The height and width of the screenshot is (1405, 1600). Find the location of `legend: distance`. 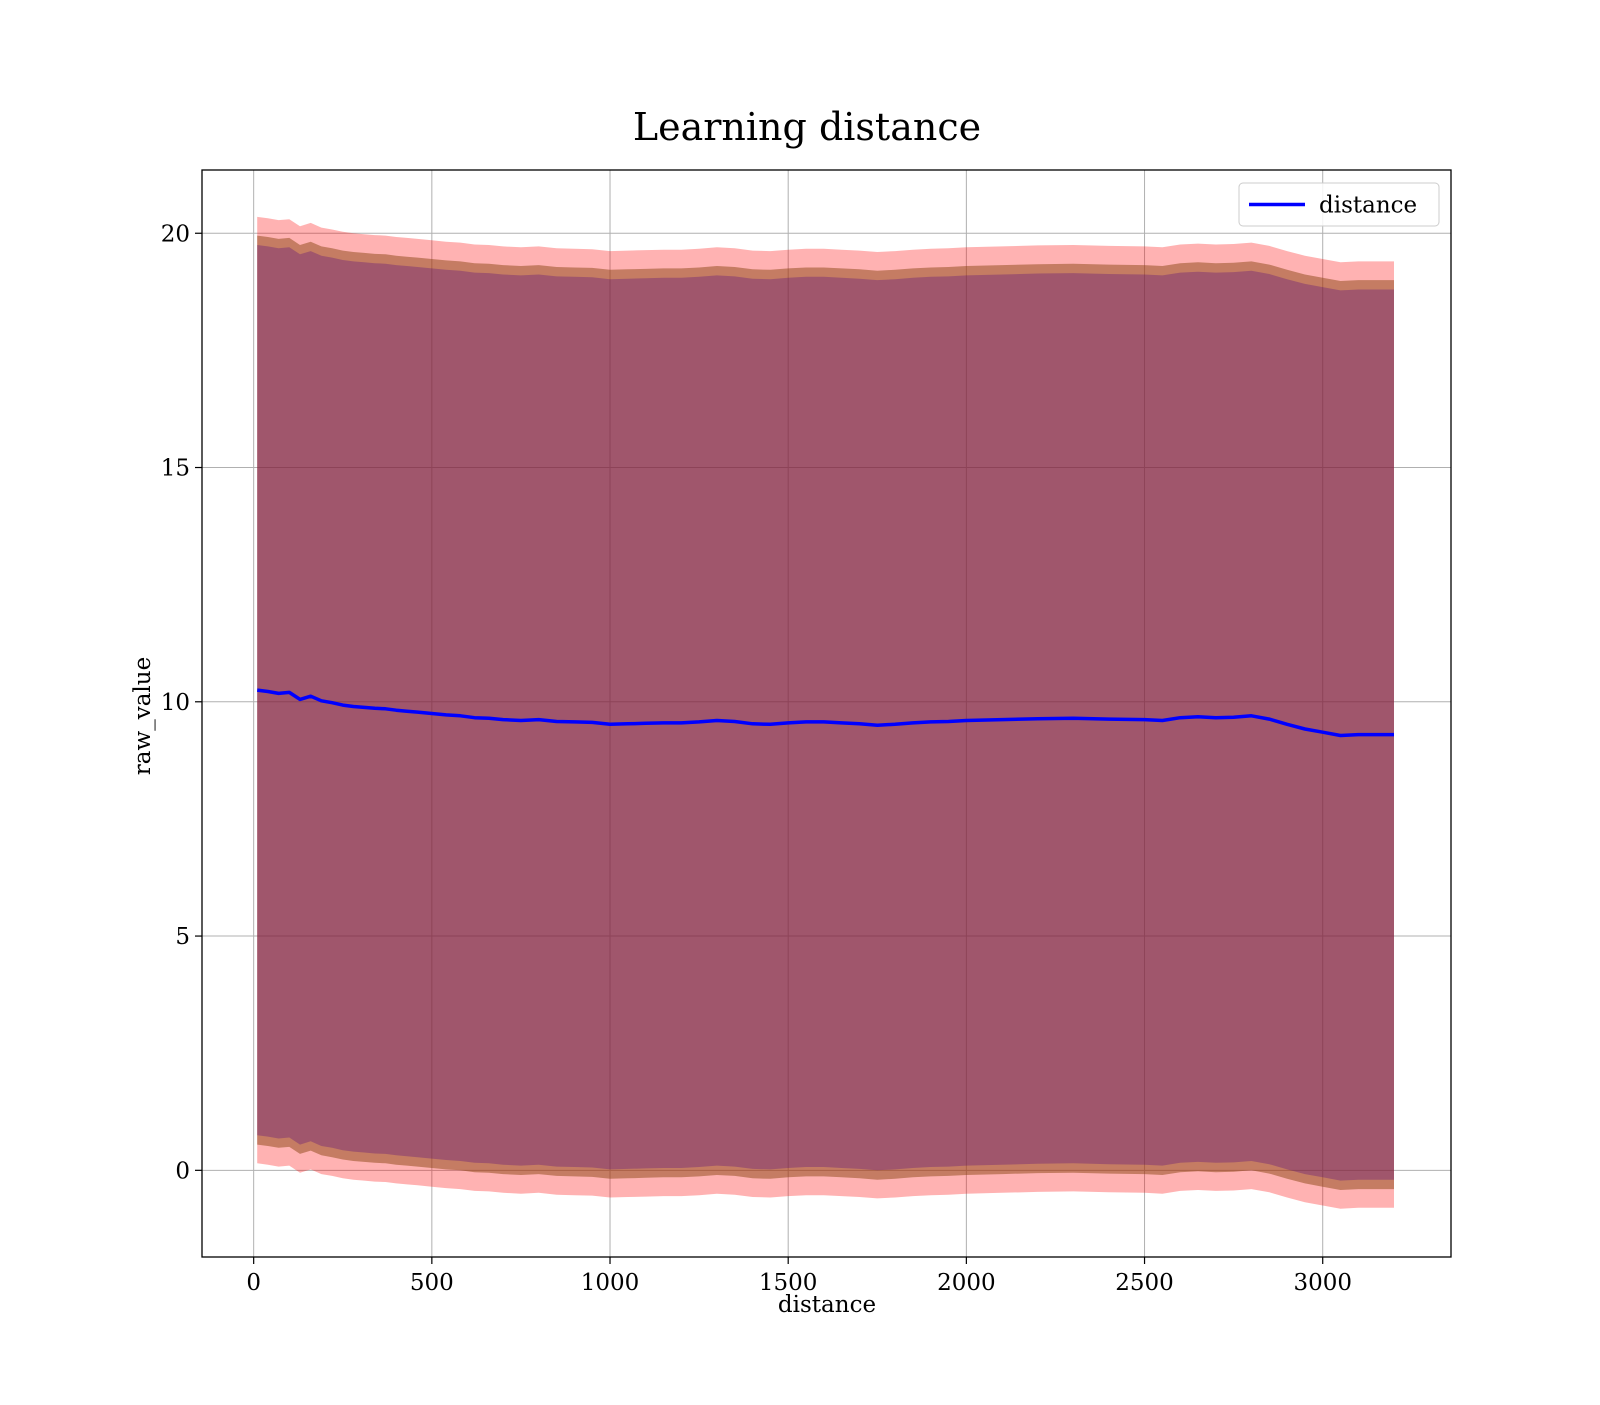

legend: distance is located at coordinates (1339, 204).